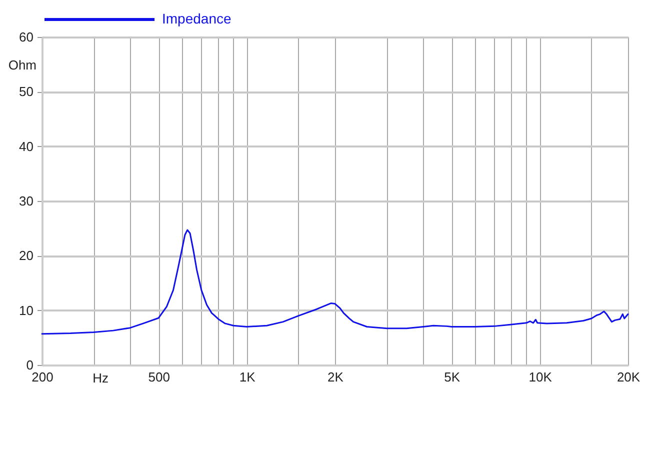 Image resolution: width=650 pixels, height=462 pixels. What do you see at coordinates (26, 92) in the screenshot?
I see `y-tick-label: 50` at bounding box center [26, 92].